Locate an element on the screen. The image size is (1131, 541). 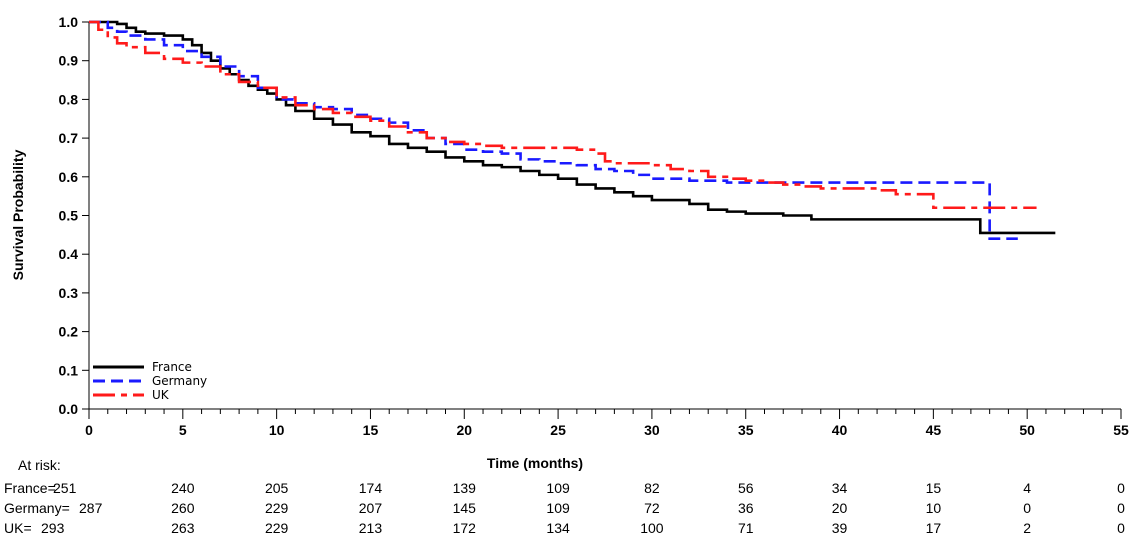
x-tick-label: 0 is located at coordinates (89, 430).